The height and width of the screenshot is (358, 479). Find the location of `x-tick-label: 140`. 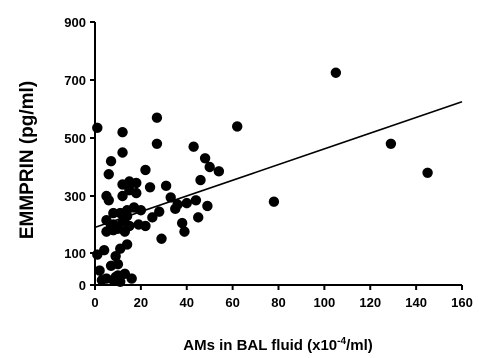

x-tick-label: 140 is located at coordinates (416, 302).